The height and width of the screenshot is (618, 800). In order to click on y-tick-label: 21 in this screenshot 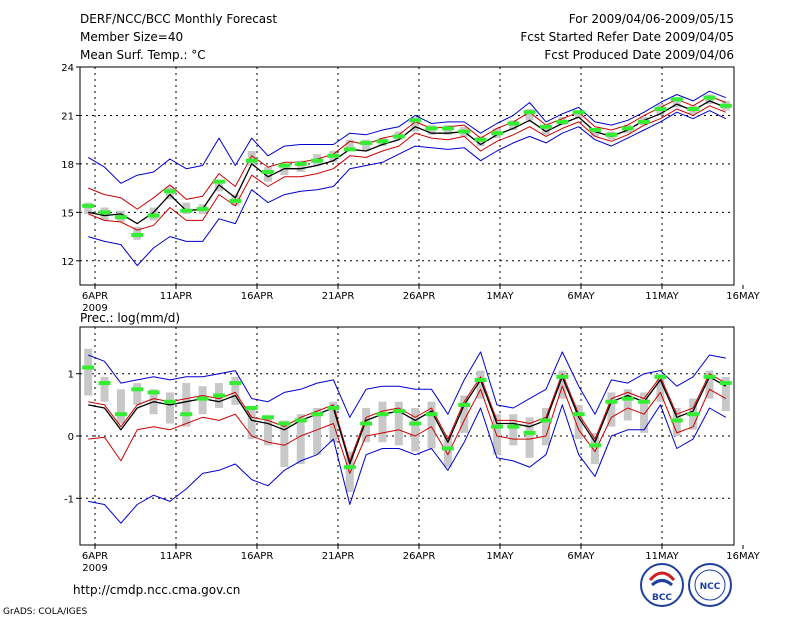, I will do `click(67, 116)`.